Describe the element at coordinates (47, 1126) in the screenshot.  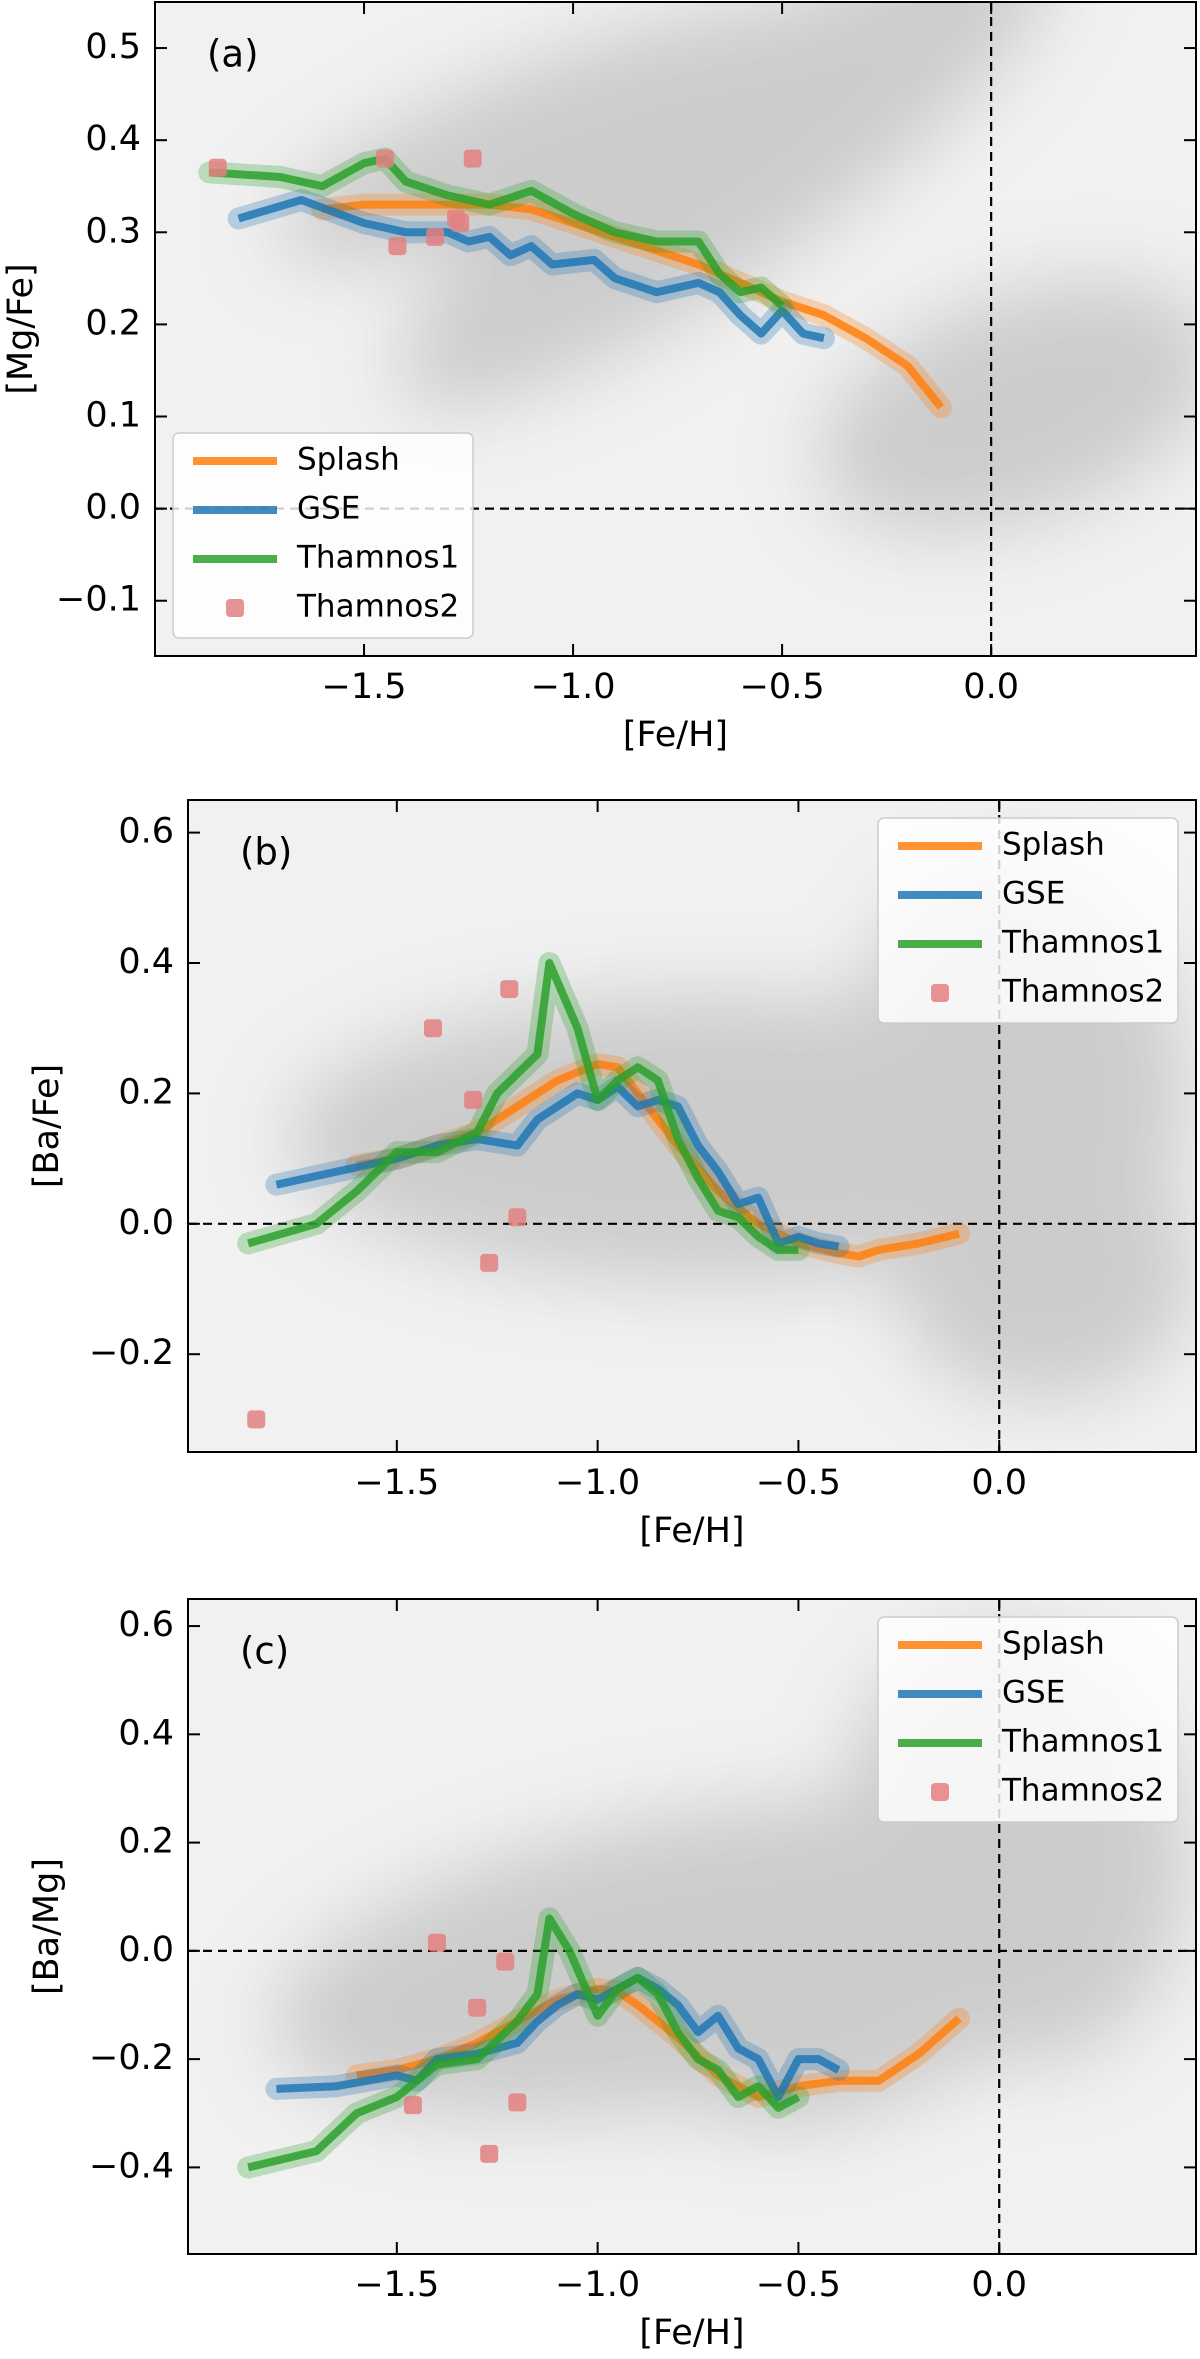
I see `y-axis-label: [Ba/Fe]` at that location.